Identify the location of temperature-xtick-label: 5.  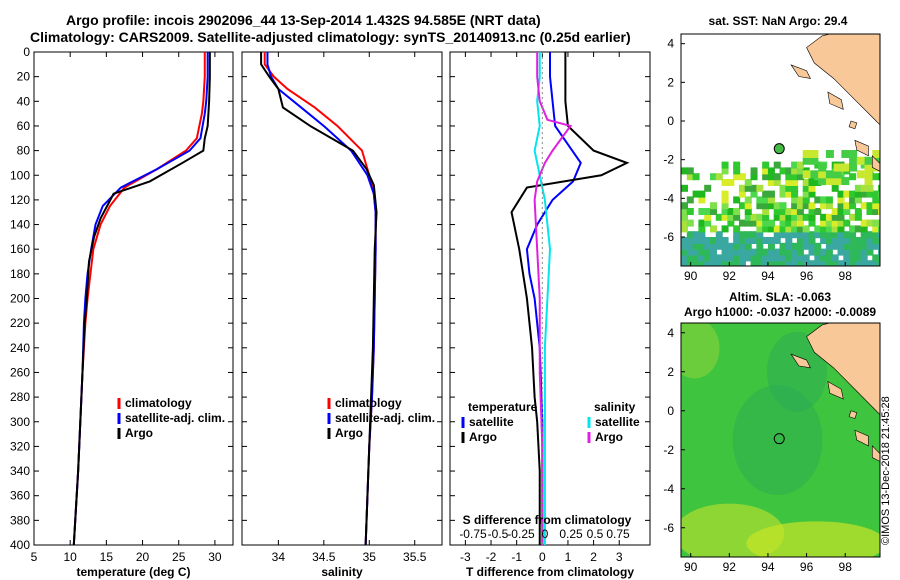
(34, 557).